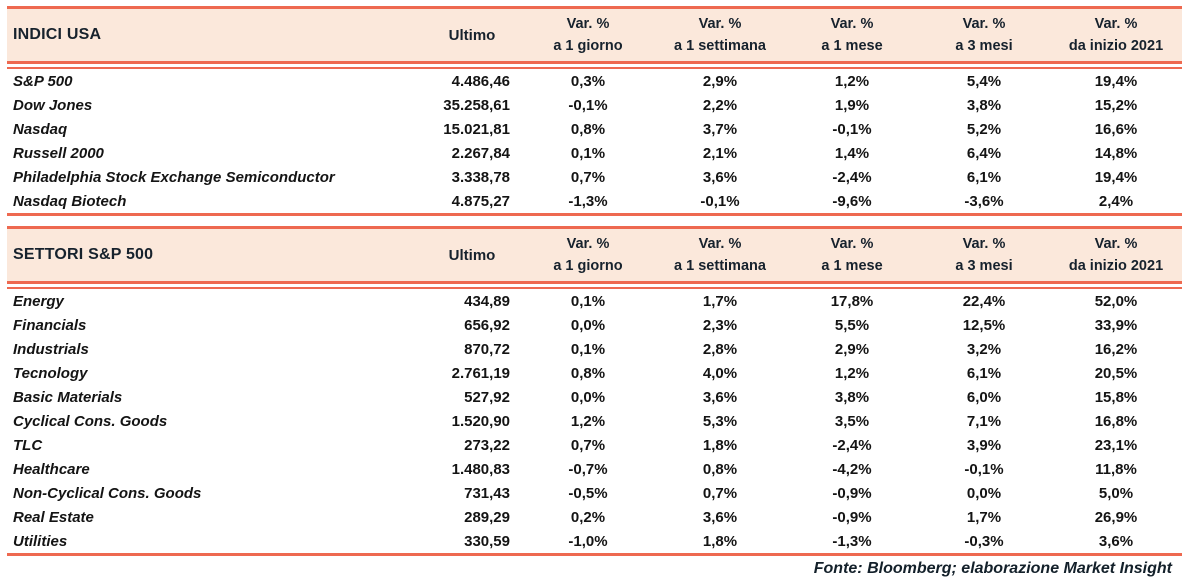  I want to click on column-header-ultimo: Ultimo, so click(472, 35).